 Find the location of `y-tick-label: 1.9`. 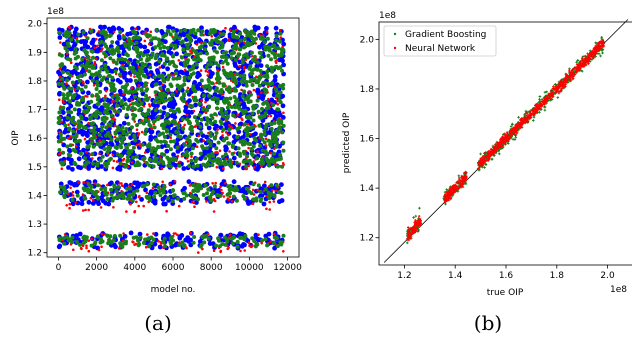

y-tick-label: 1.9 is located at coordinates (35, 53).